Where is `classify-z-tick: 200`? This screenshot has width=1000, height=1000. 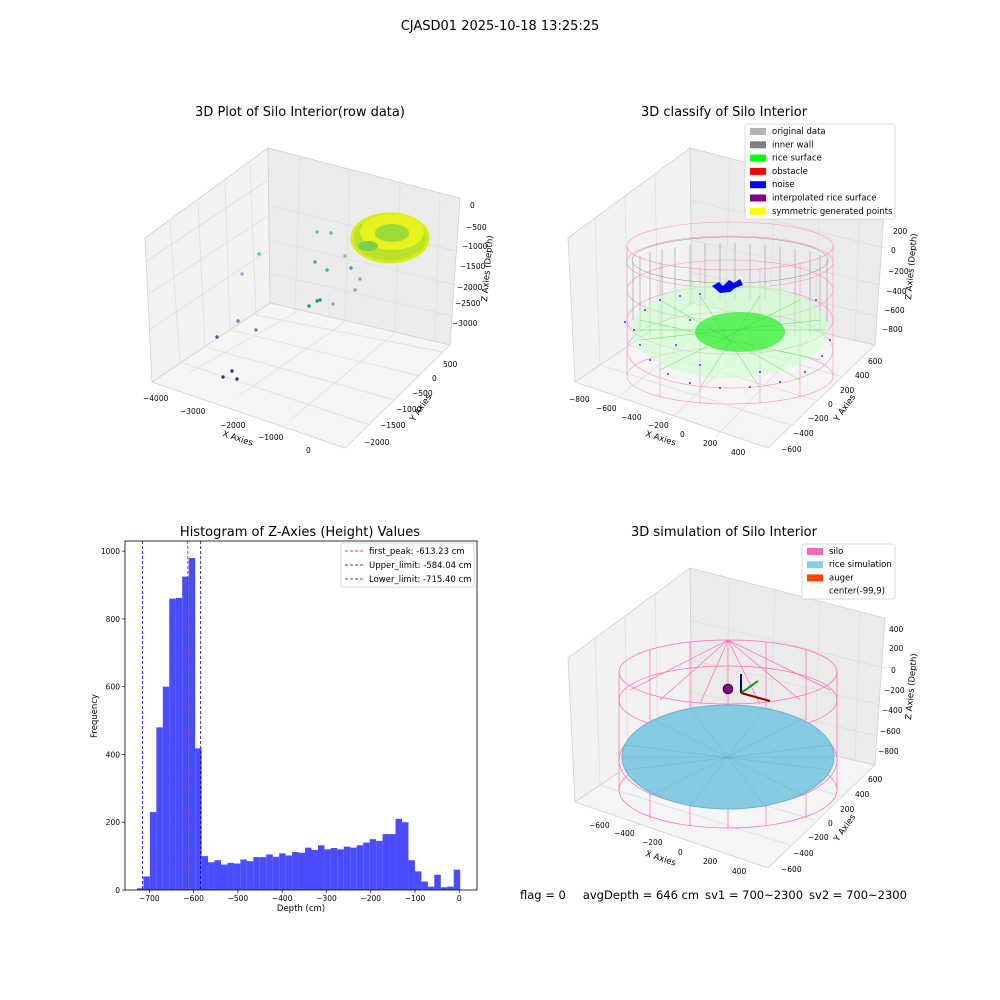
classify-z-tick: 200 is located at coordinates (900, 231).